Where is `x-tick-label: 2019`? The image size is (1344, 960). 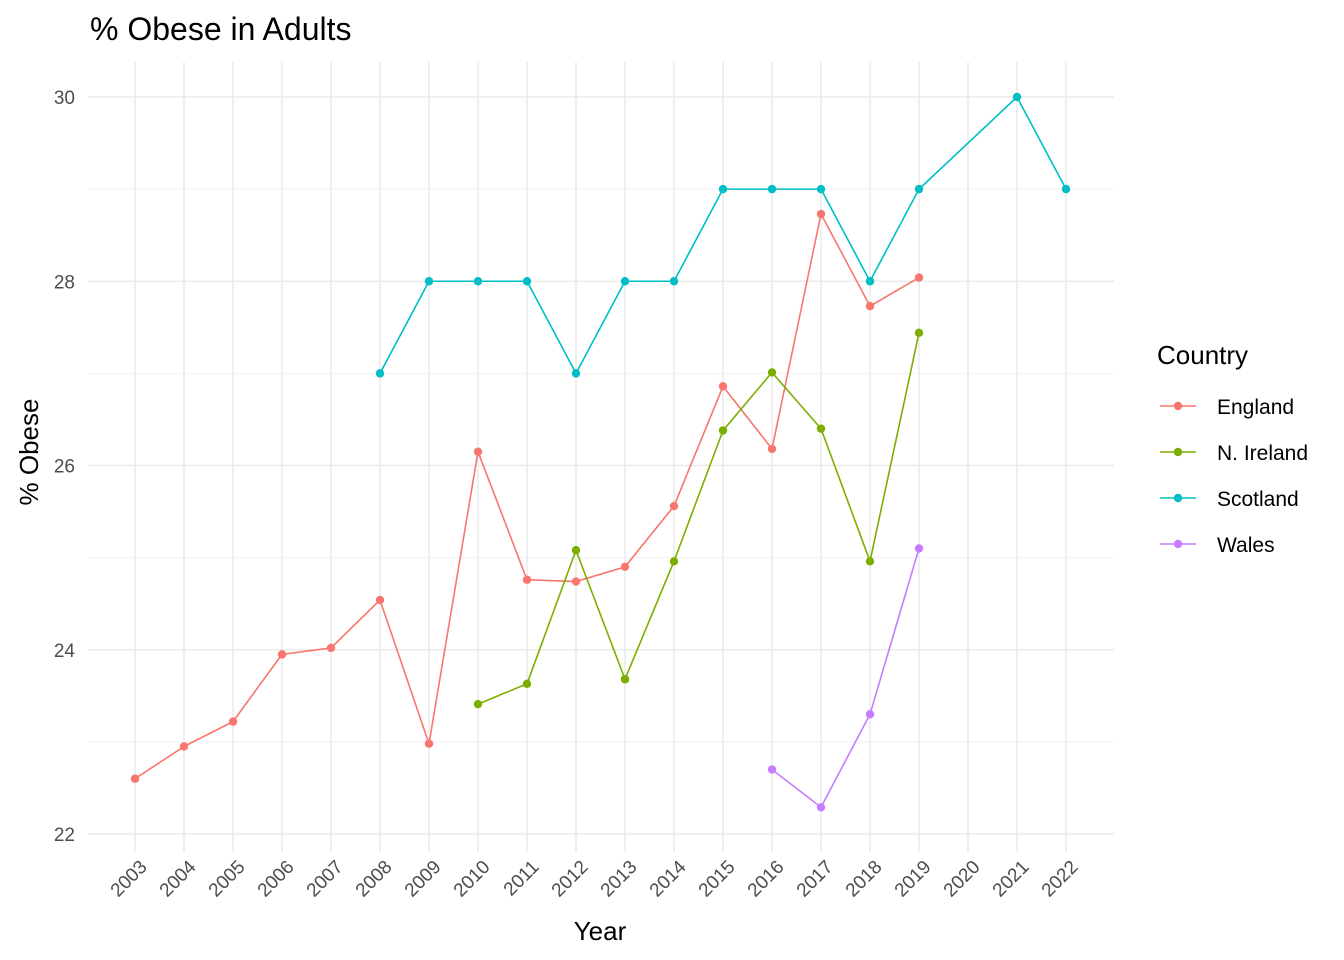 x-tick-label: 2019 is located at coordinates (913, 879).